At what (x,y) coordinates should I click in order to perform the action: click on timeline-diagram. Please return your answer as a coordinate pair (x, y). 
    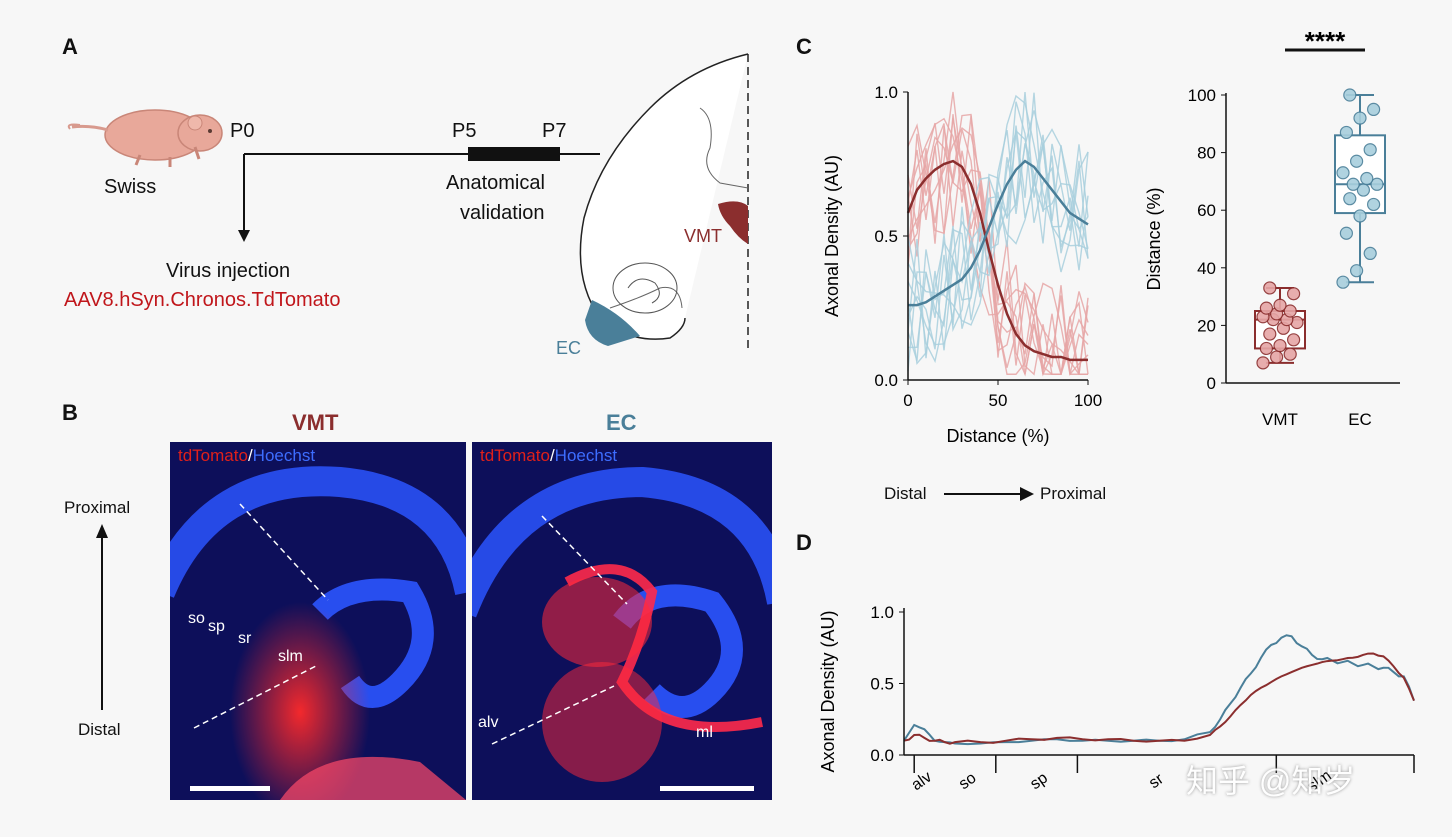
    Looking at the image, I should click on (419, 194).